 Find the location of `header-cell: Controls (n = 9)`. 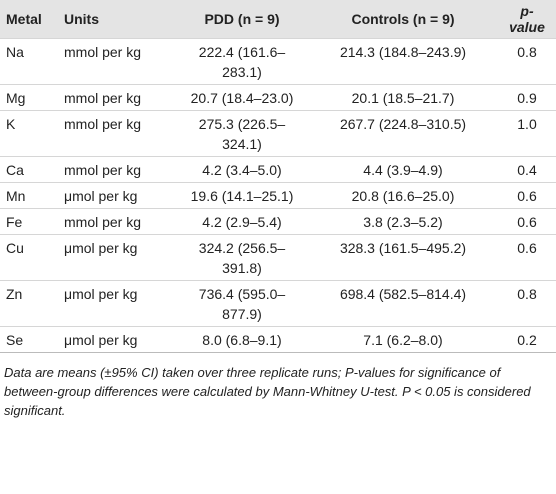

header-cell: Controls (n = 9) is located at coordinates (403, 19).